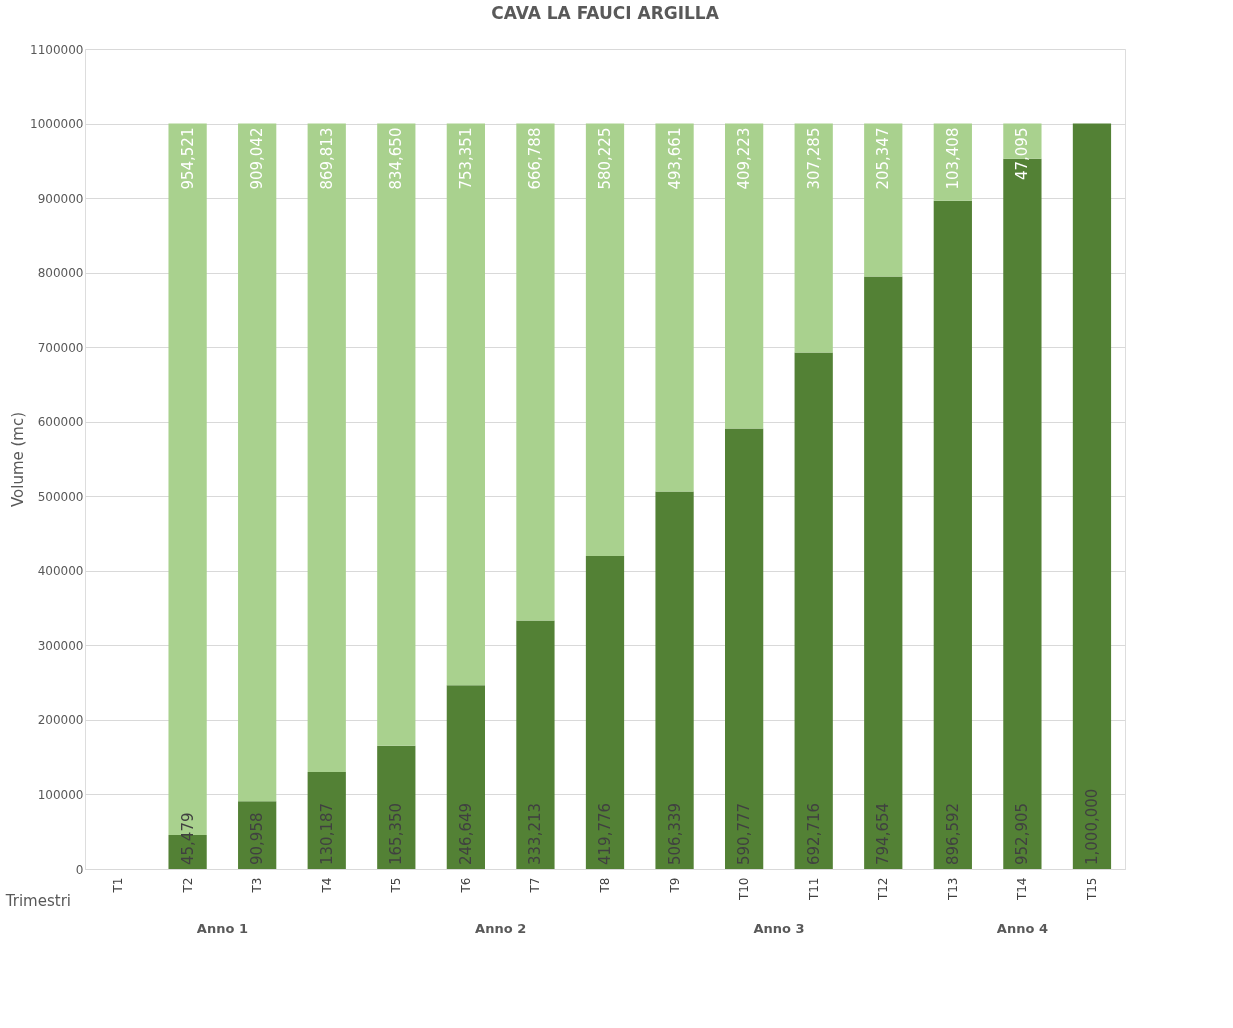 The image size is (1233, 1028). What do you see at coordinates (1022, 154) in the screenshot?
I see `data-label: 47,095` at bounding box center [1022, 154].